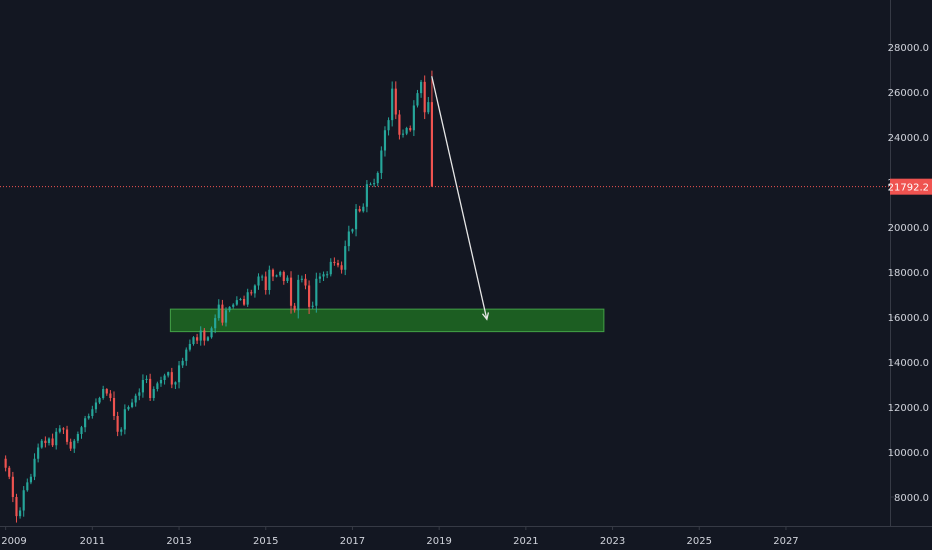 The height and width of the screenshot is (550, 932). I want to click on y-tick-label: 10000.0, so click(908, 453).